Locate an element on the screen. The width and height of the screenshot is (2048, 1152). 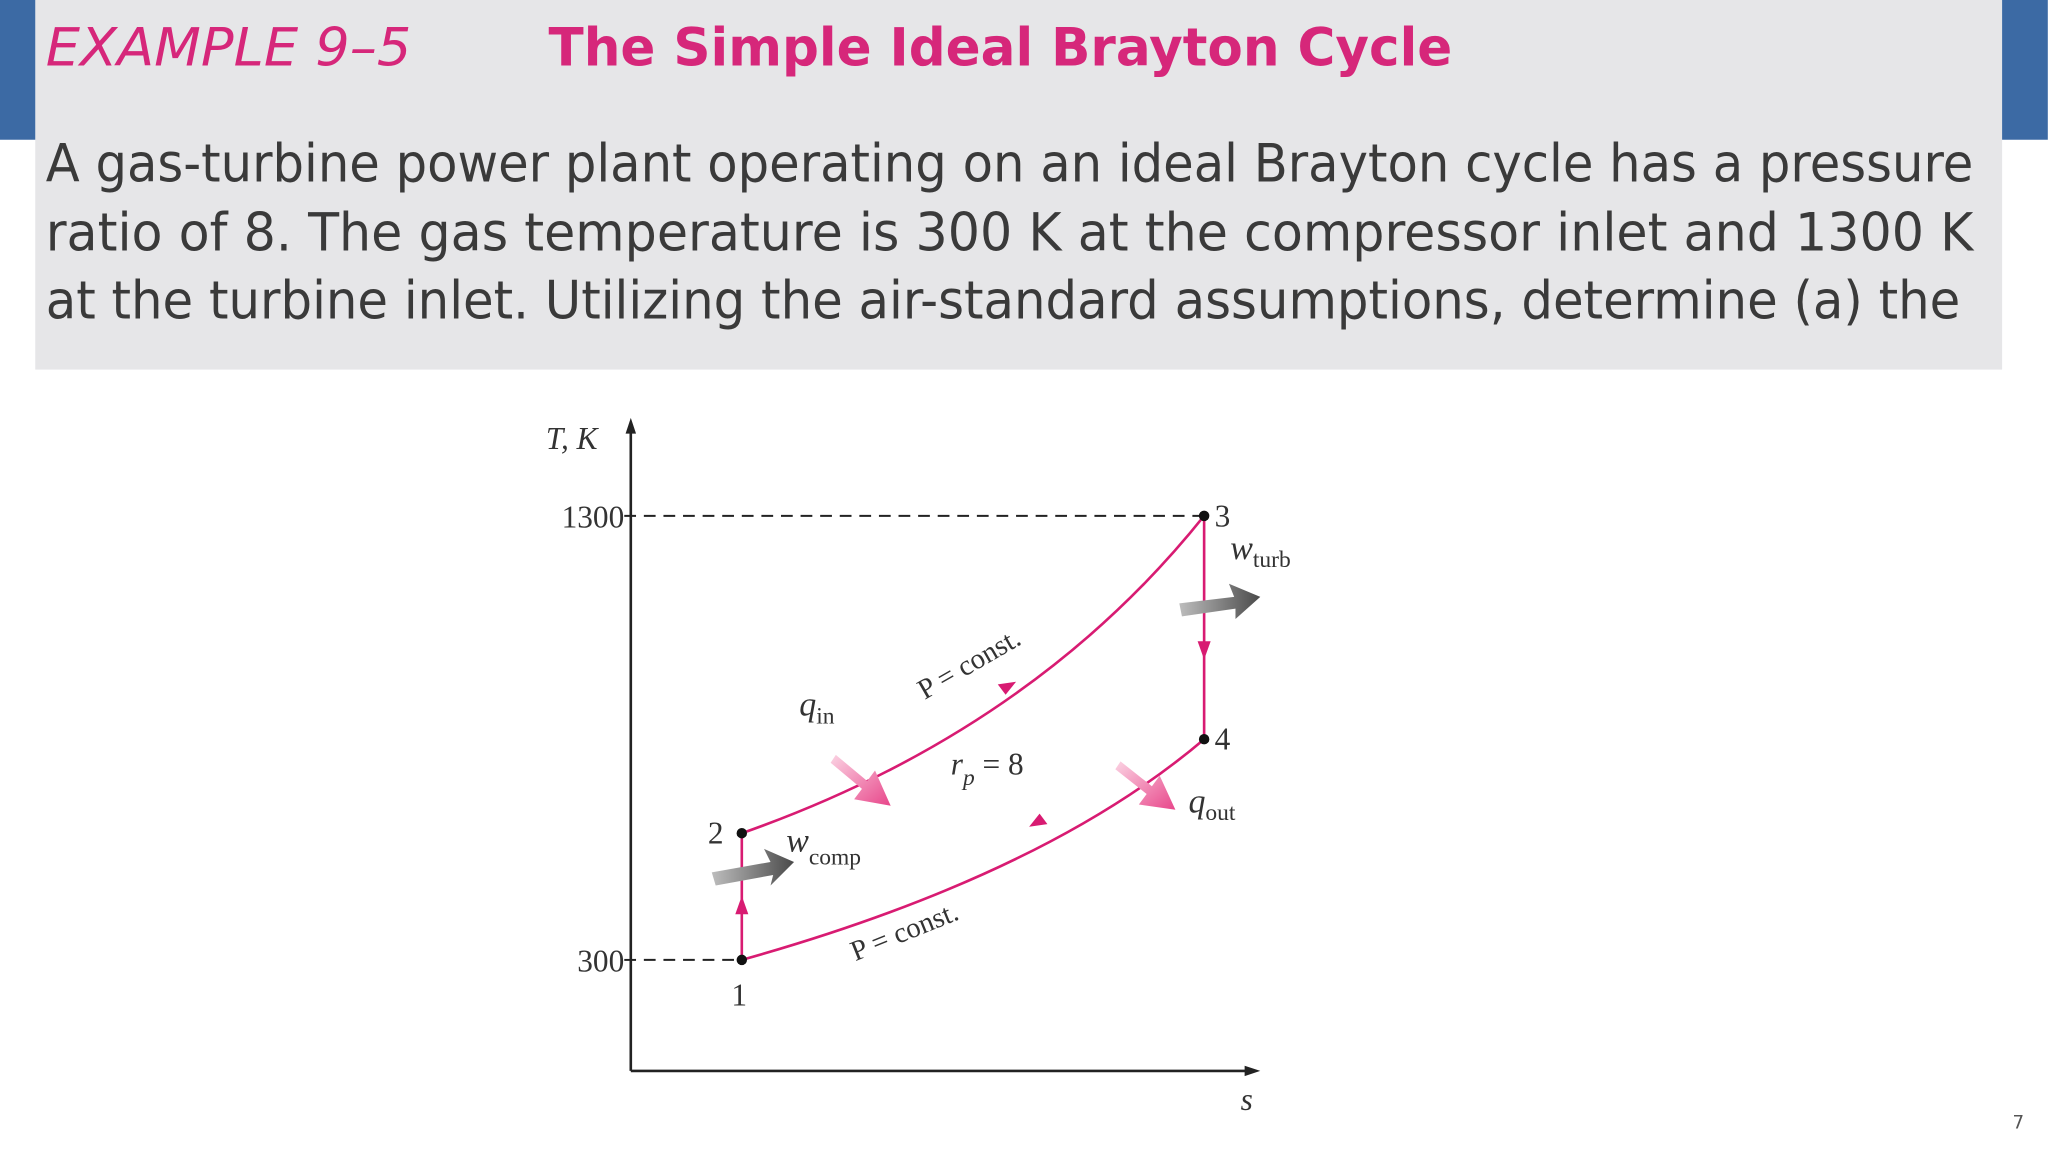
ratio-label: rp = 8 is located at coordinates (987, 768).